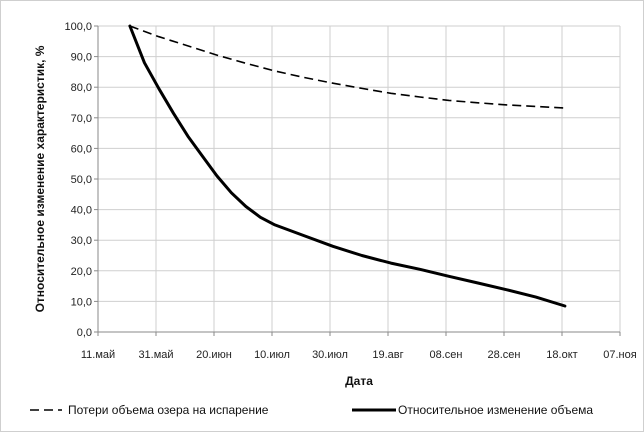 The image size is (644, 432). Describe the element at coordinates (81, 211) in the screenshot. I see `y-tick-label: 40,0` at that location.